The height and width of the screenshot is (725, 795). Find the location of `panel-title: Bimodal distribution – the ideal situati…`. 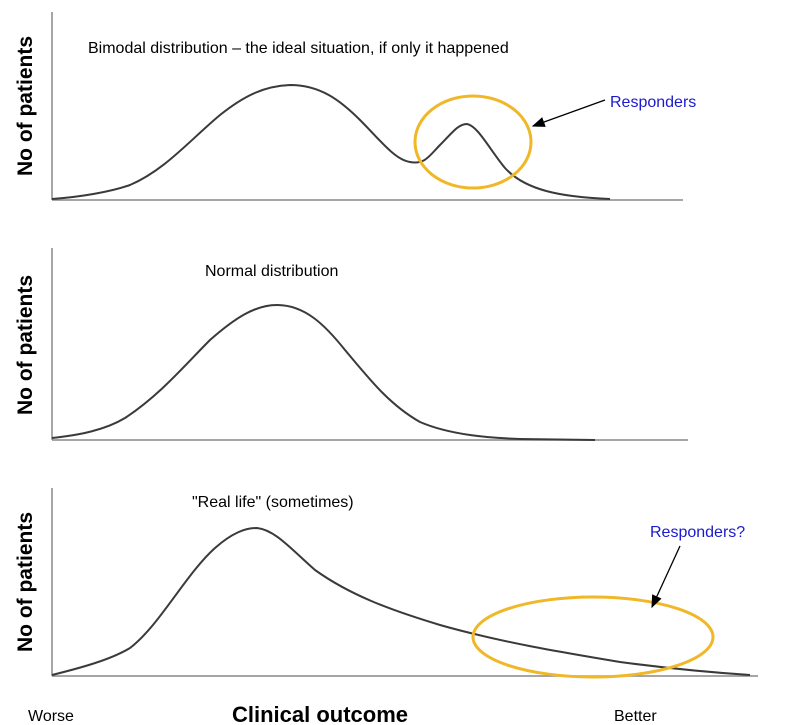

panel-title: Bimodal distribution – the ideal situati… is located at coordinates (298, 48).